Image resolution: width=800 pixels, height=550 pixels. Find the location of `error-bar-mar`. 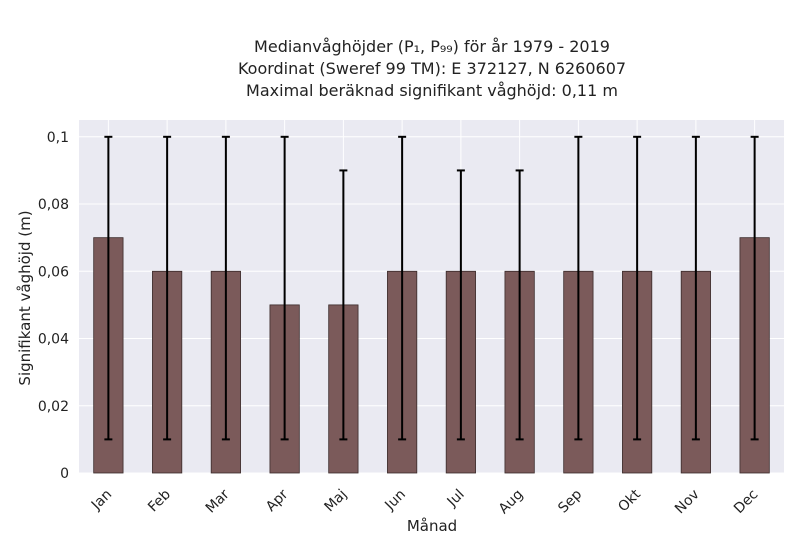

error-bar-mar is located at coordinates (225, 288).